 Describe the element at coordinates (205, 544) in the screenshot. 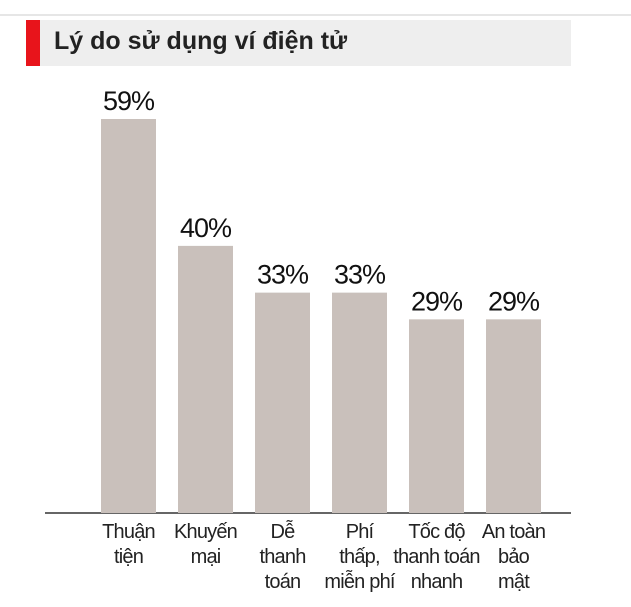

I see `x-tick-label: Khuyến mại` at that location.